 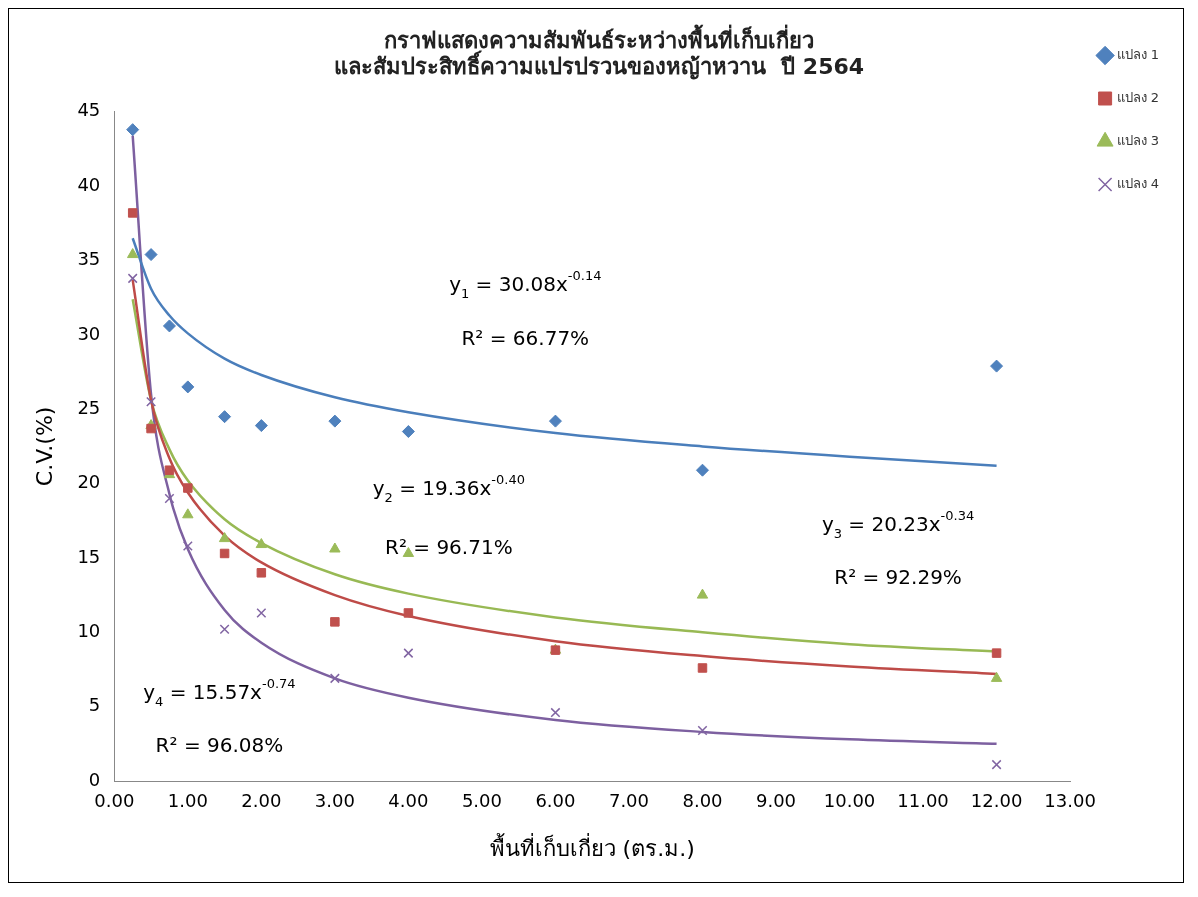 What do you see at coordinates (114, 801) in the screenshot?
I see `x-tick-label: 0.00` at bounding box center [114, 801].